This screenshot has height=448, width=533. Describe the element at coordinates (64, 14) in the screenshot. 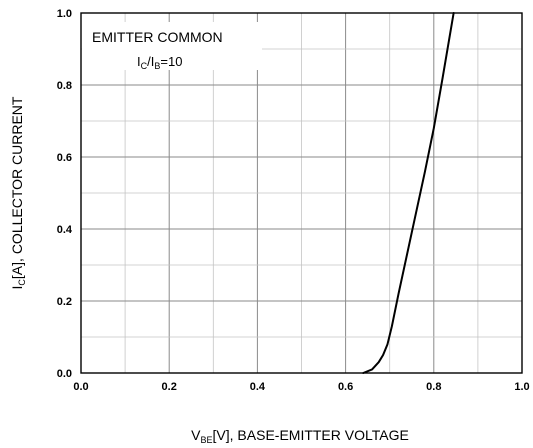

I see `y-tick-label: 1.0` at that location.